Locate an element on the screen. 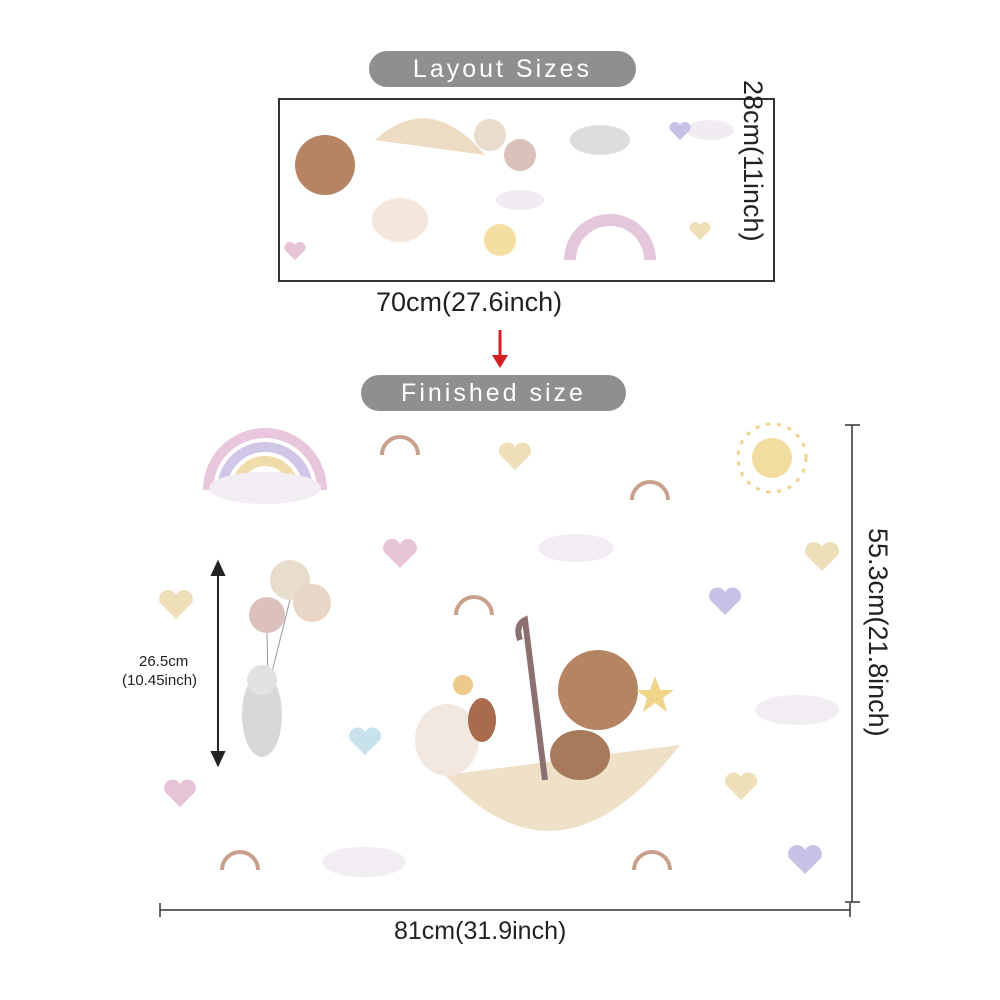 This screenshot has width=1000, height=1000. sheet-artwork is located at coordinates (509, 189).